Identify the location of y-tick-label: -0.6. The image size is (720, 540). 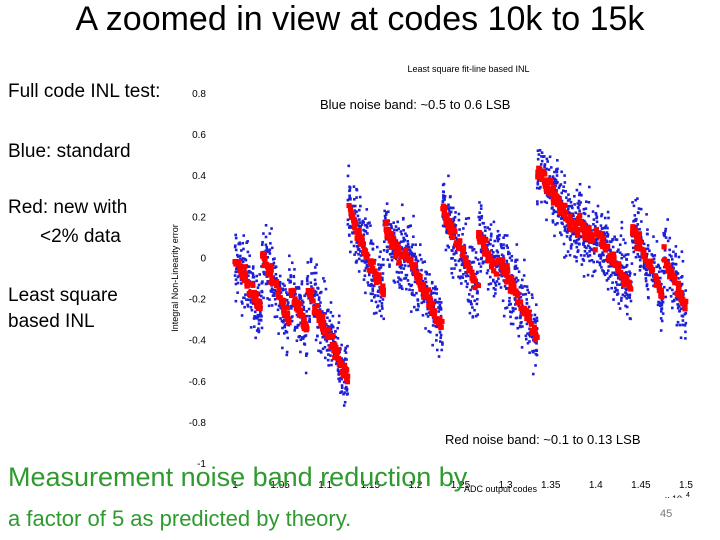
(198, 382).